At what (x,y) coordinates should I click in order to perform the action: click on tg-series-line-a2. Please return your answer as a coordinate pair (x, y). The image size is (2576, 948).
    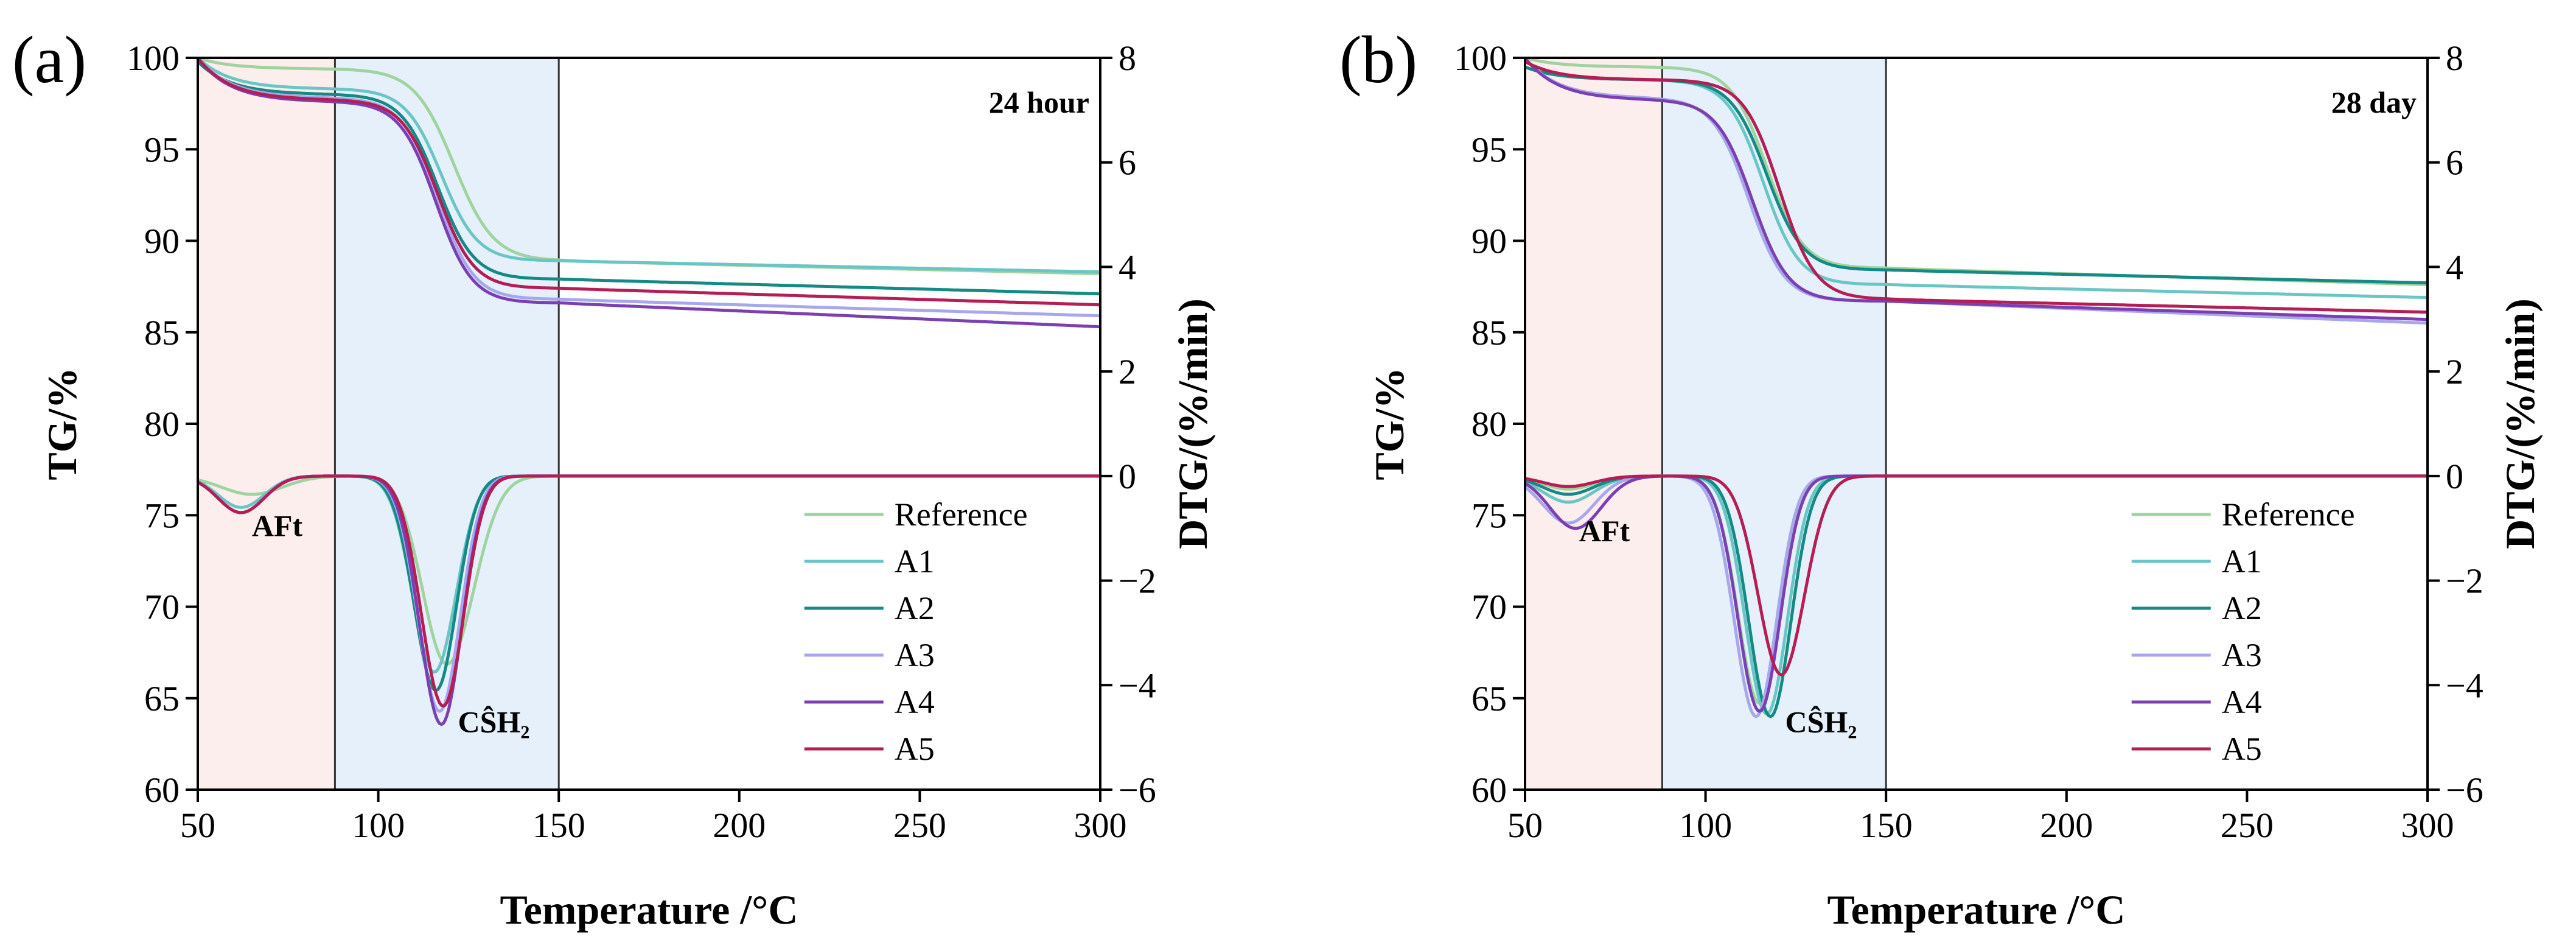
    Looking at the image, I should click on (648, 178).